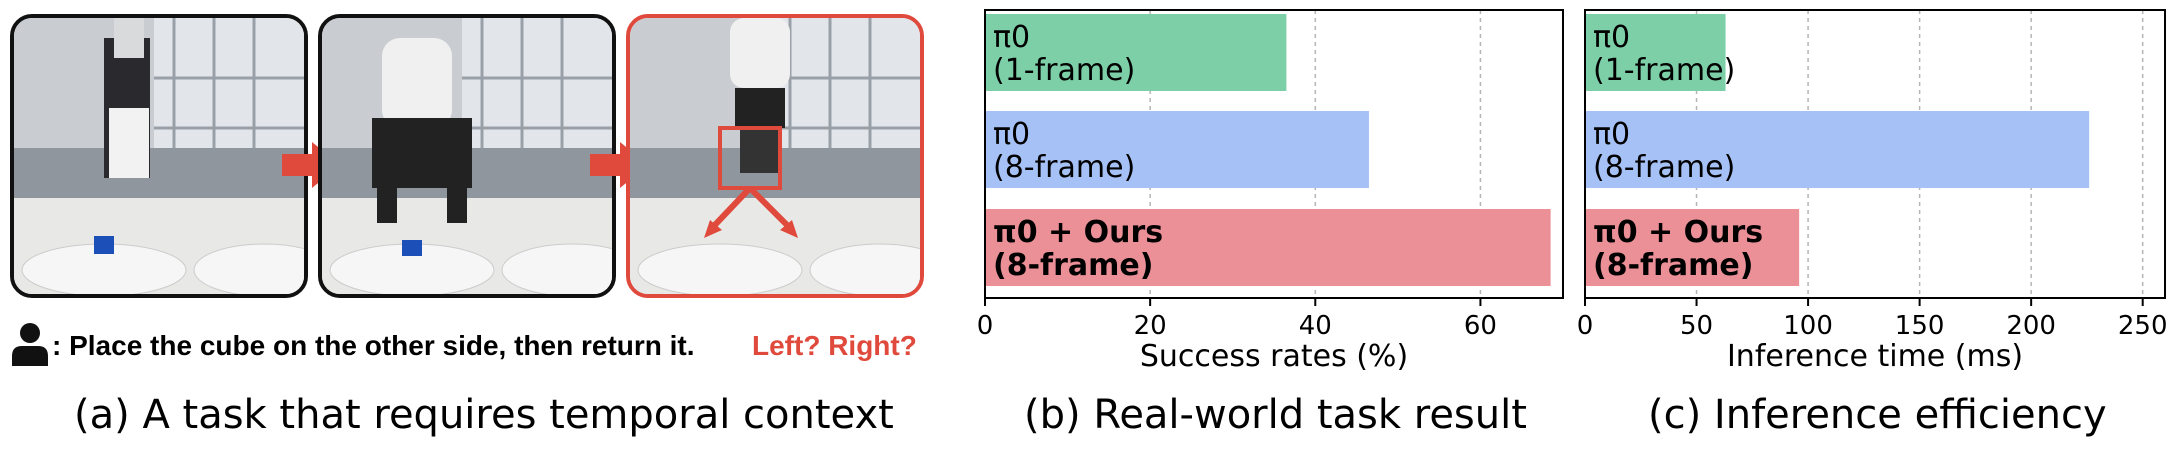 The image size is (2169, 453). Describe the element at coordinates (1315, 326) in the screenshot. I see `x-tick-label: 40` at that location.